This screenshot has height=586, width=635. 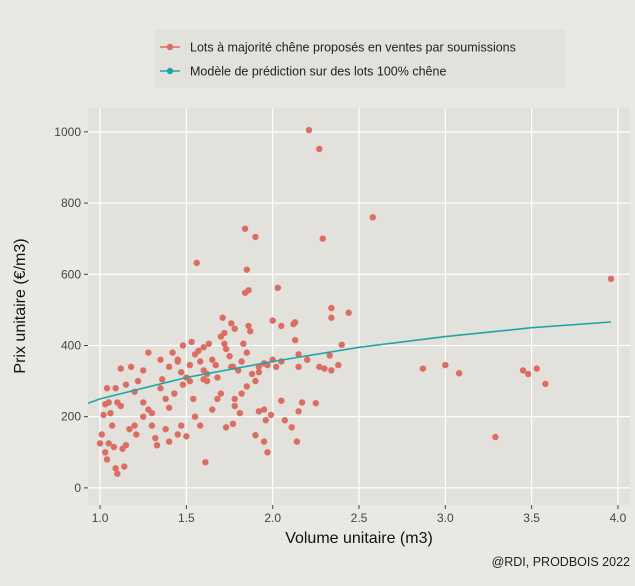 I want to click on y-axis-label: Prix unitaire (€/m3), so click(x=20, y=305).